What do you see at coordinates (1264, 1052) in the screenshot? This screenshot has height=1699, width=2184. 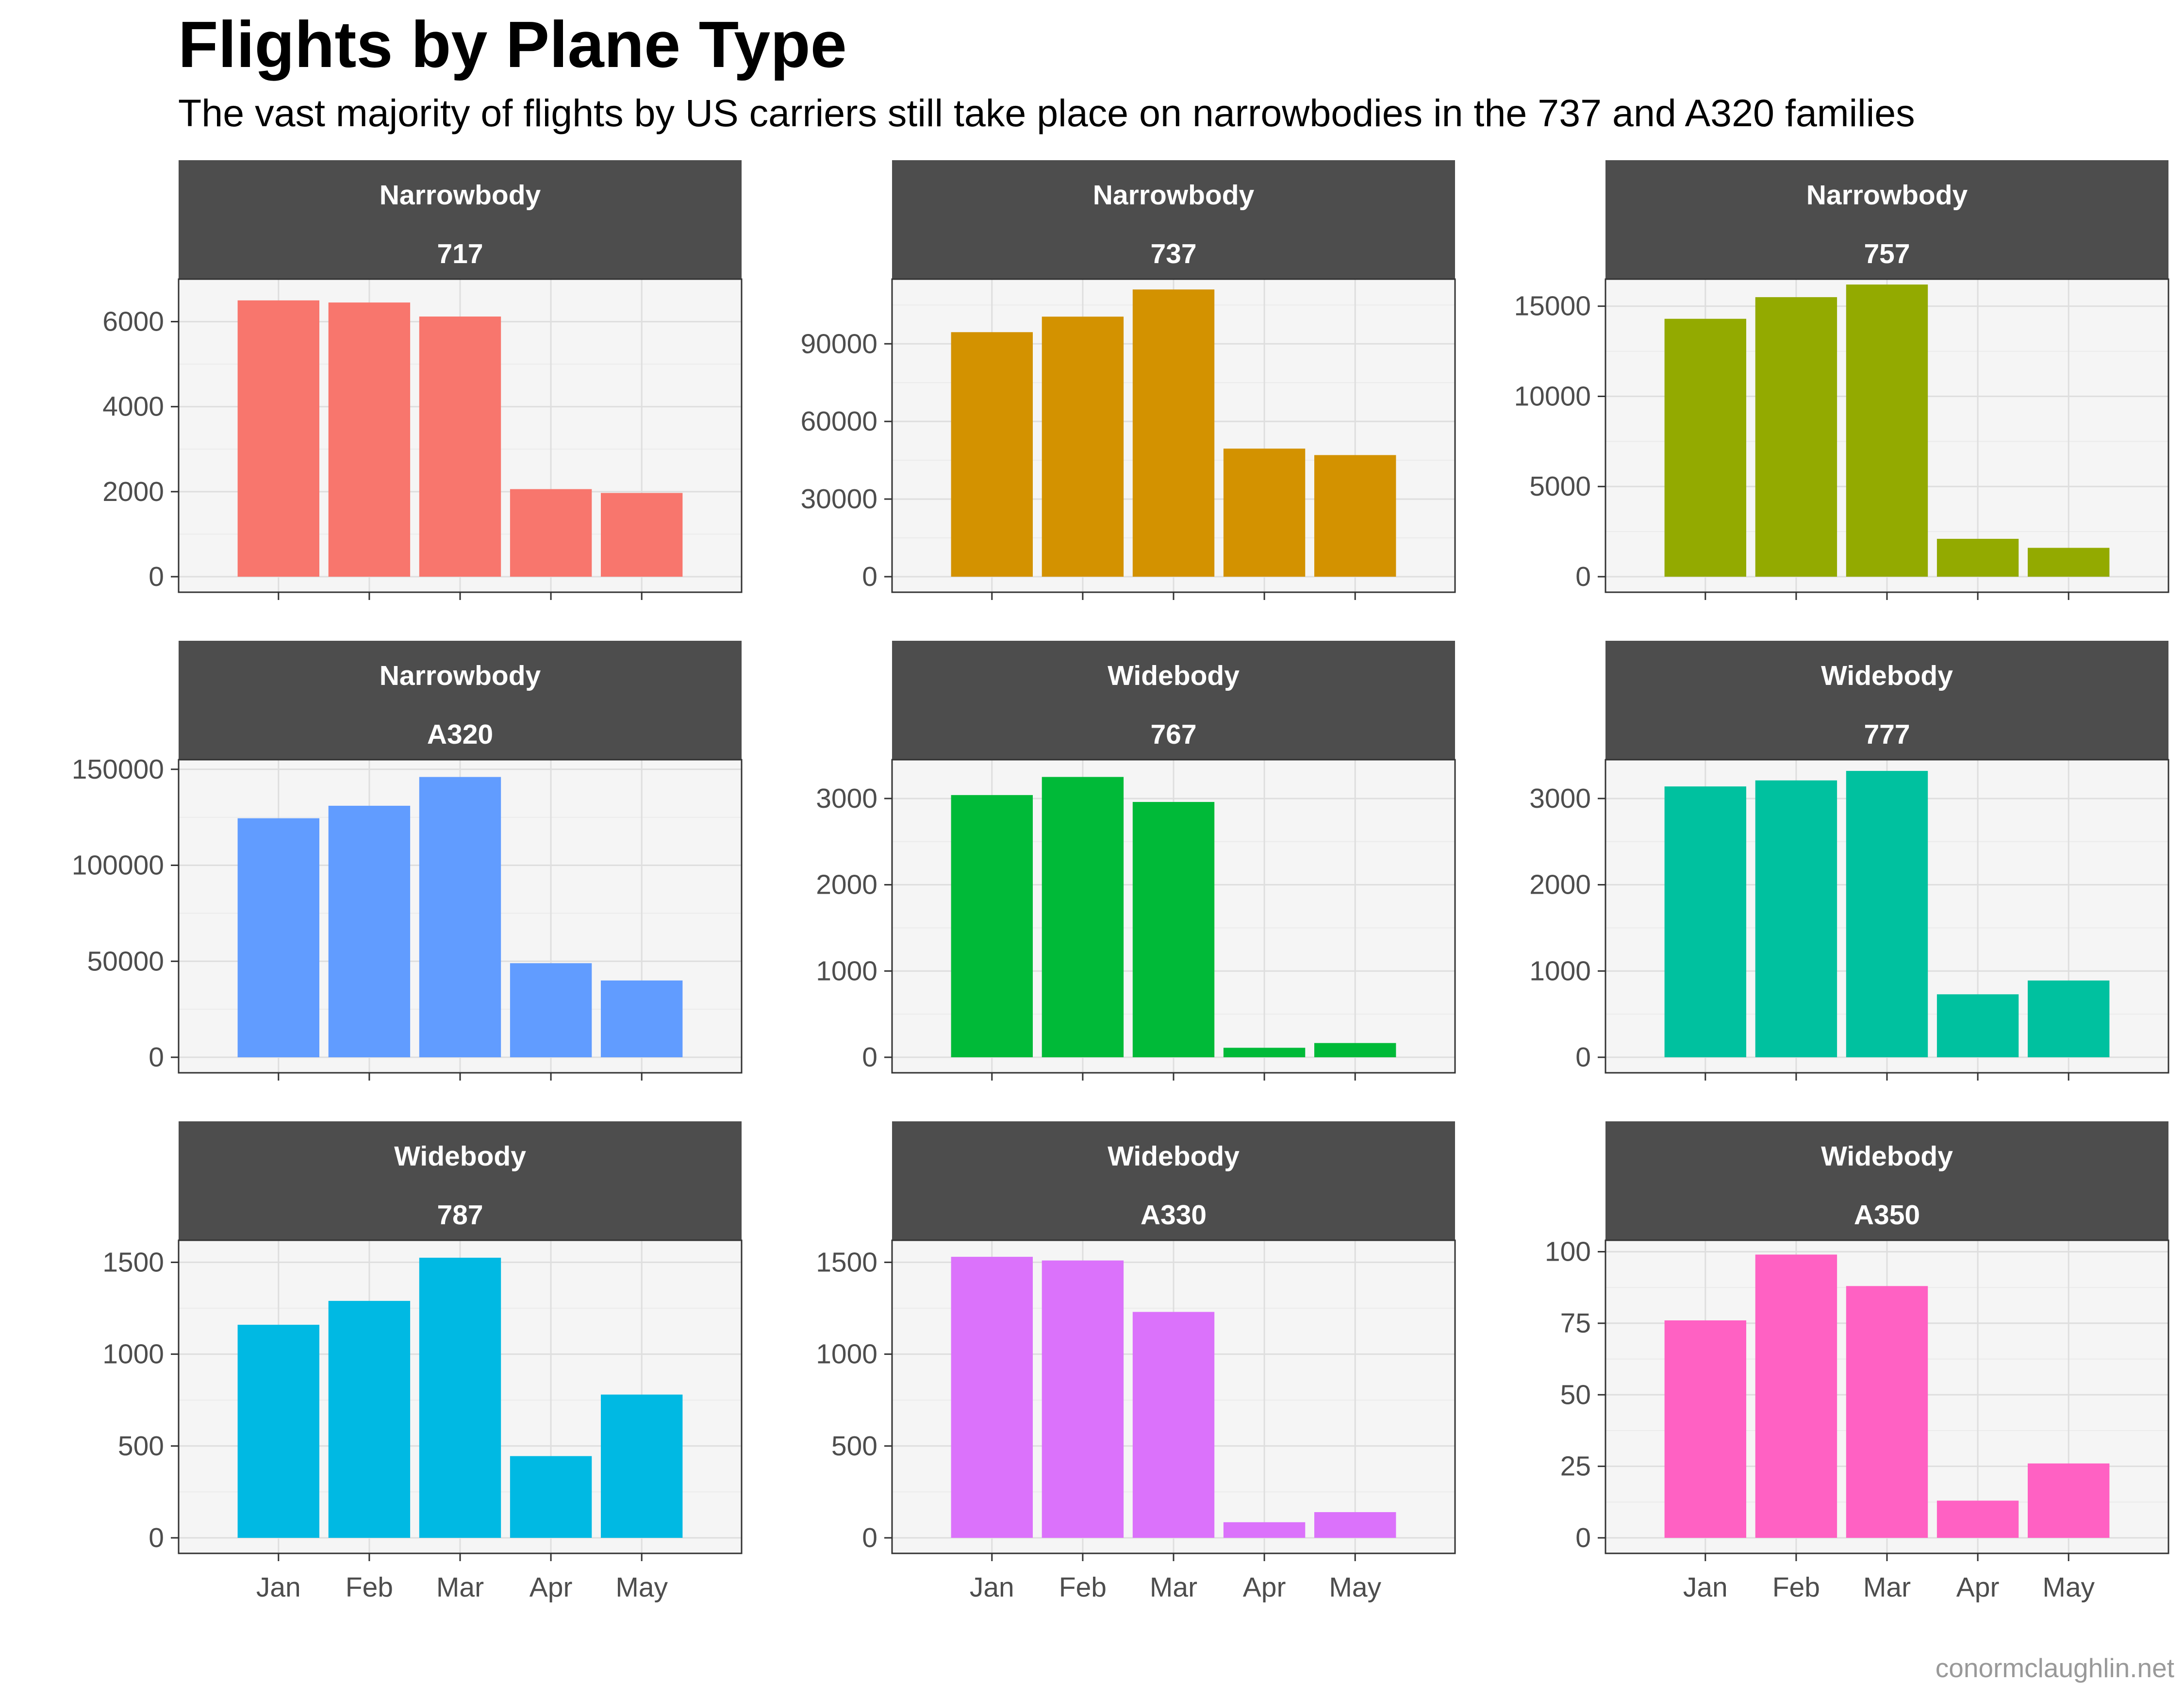 I see `bar-767-apr` at bounding box center [1264, 1052].